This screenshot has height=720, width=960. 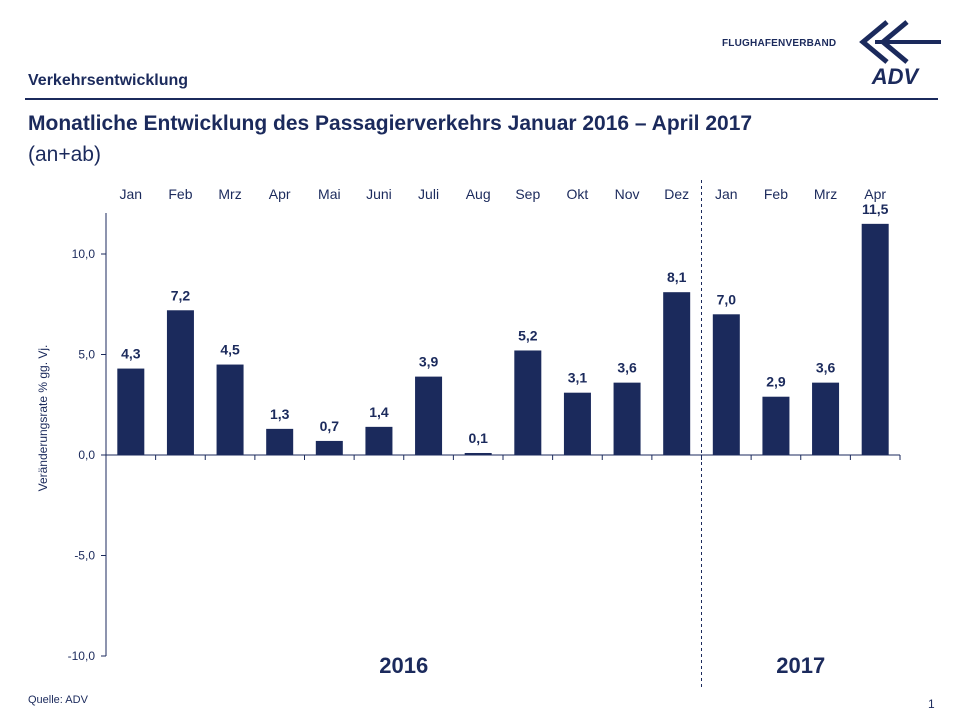 I want to click on data-label: 5,2, so click(x=528, y=335).